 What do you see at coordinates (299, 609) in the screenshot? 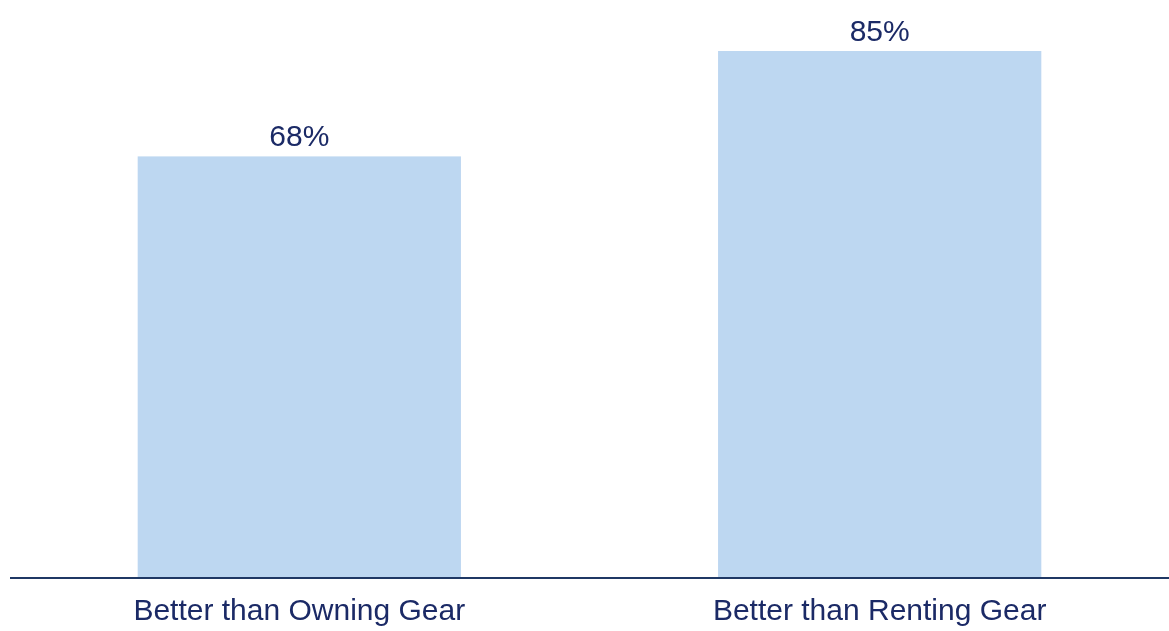
I see `x-tick-label: Better than Owning Gear` at bounding box center [299, 609].